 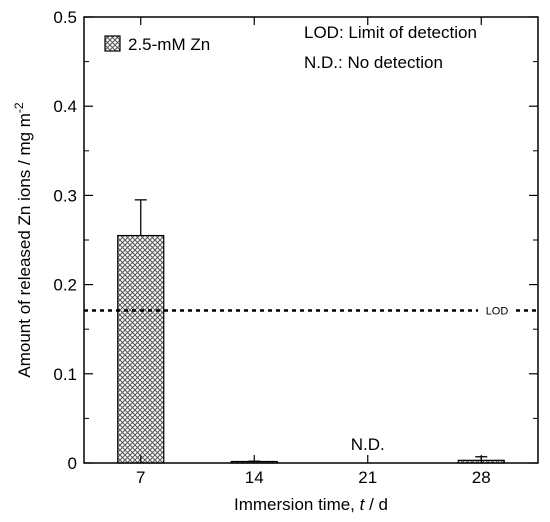 I want to click on y-tick-label: 0.4, so click(x=65, y=106).